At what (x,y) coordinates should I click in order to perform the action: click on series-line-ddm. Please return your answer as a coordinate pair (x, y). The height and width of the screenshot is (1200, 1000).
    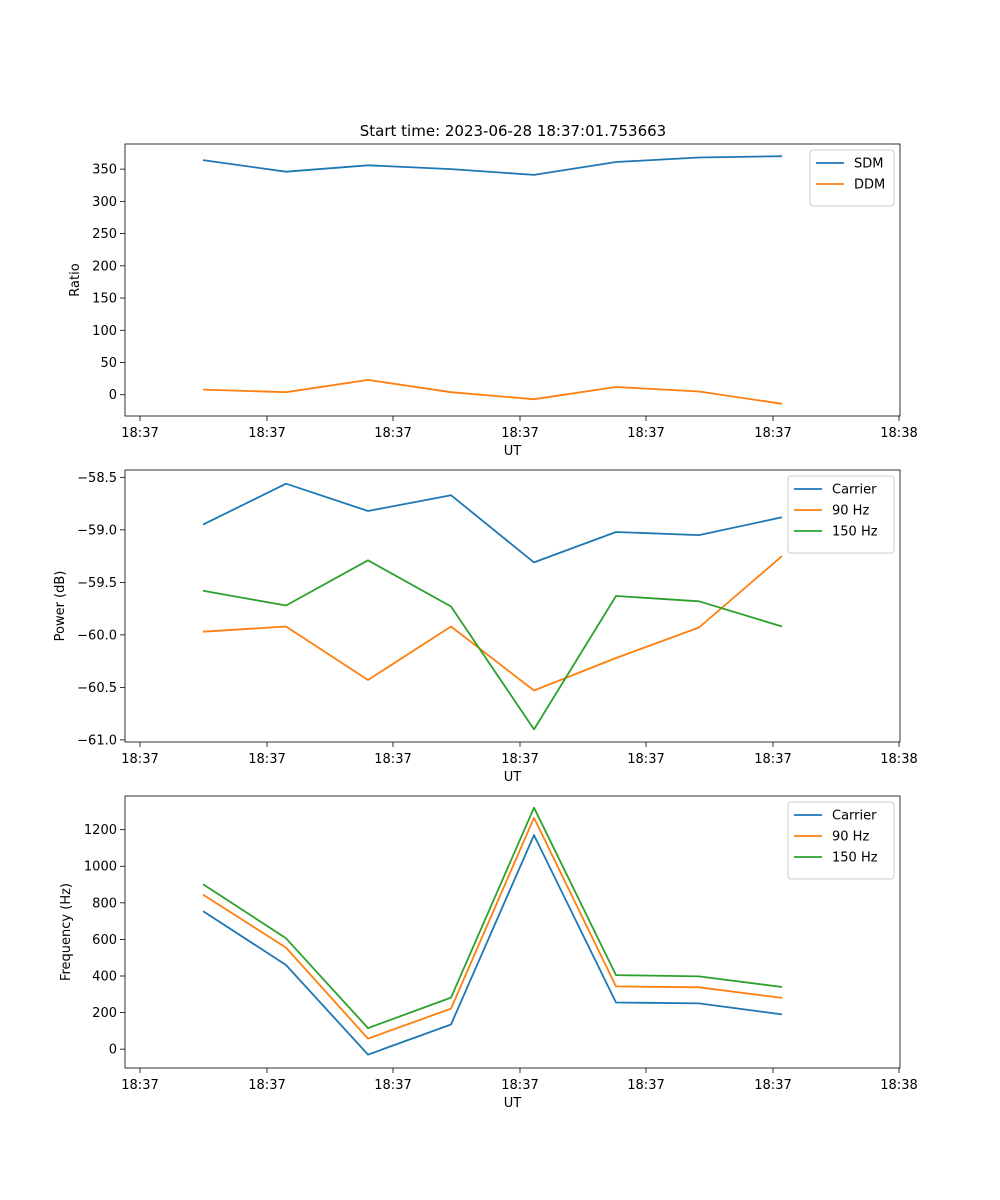
    Looking at the image, I should click on (492, 391).